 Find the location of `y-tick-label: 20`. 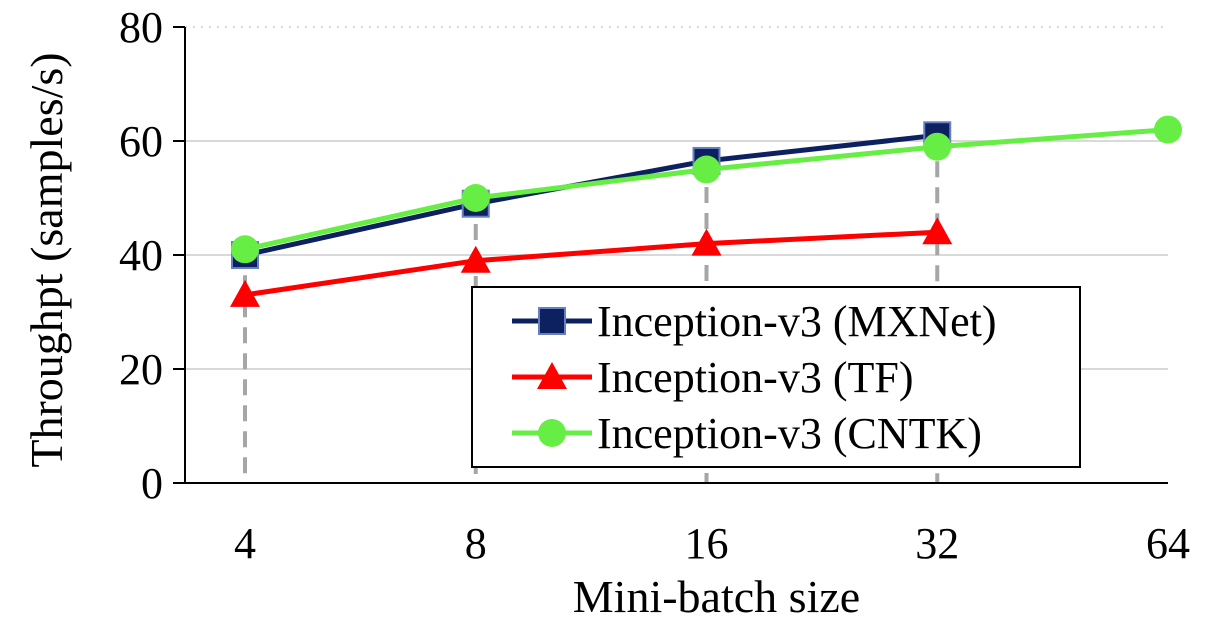

y-tick-label: 20 is located at coordinates (141, 369).